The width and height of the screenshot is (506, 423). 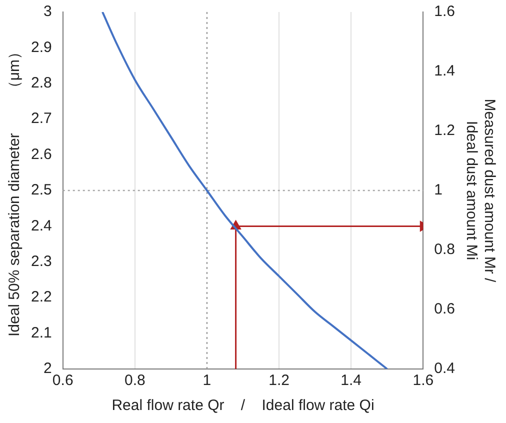 I want to click on y-axis-title: Ideal 50% separation diameter （μm）, so click(x=15, y=190).